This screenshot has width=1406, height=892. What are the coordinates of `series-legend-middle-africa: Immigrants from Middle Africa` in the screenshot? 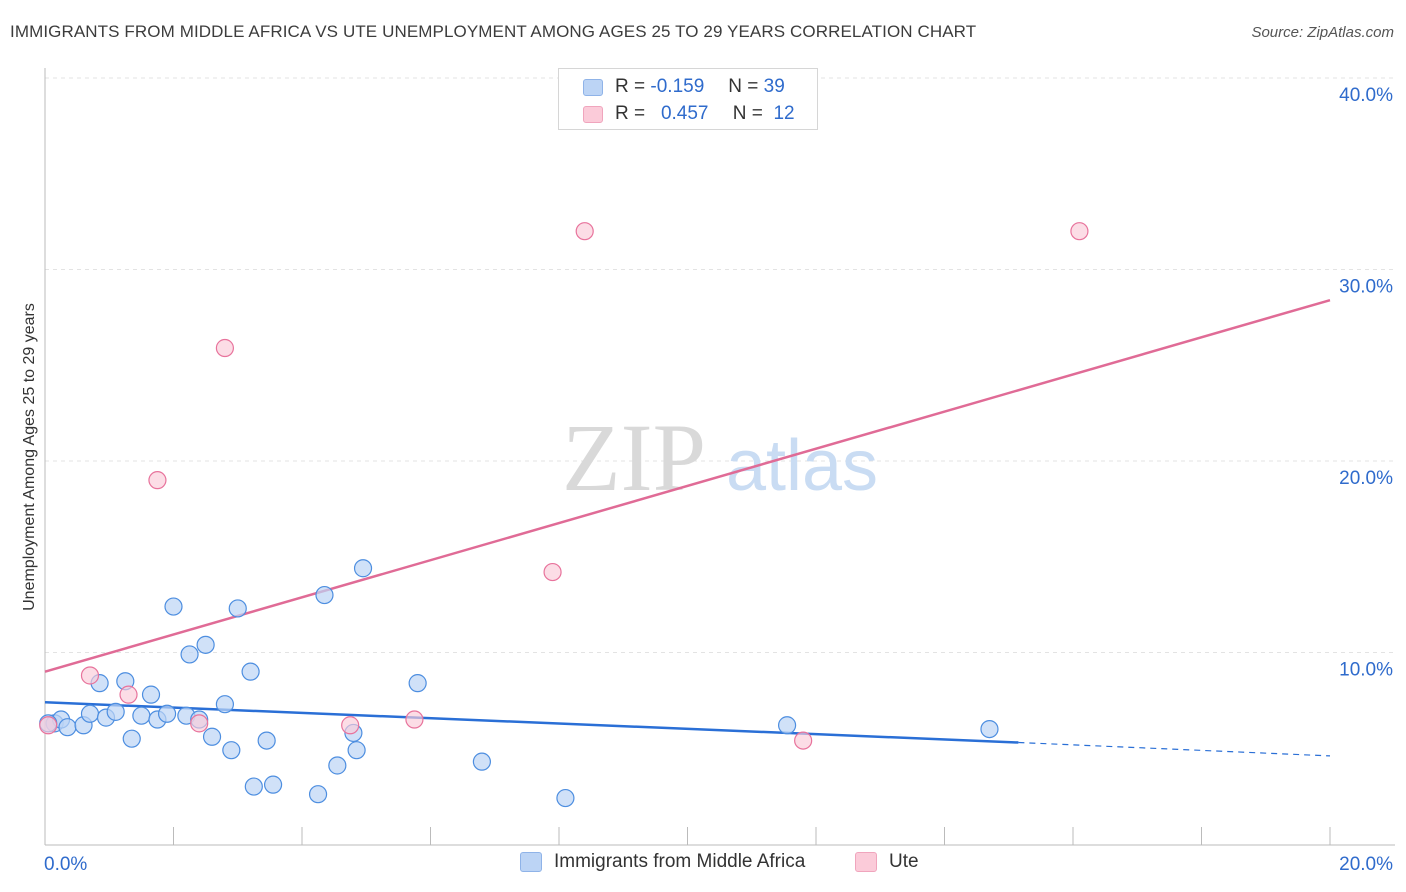 It's located at (662, 862).